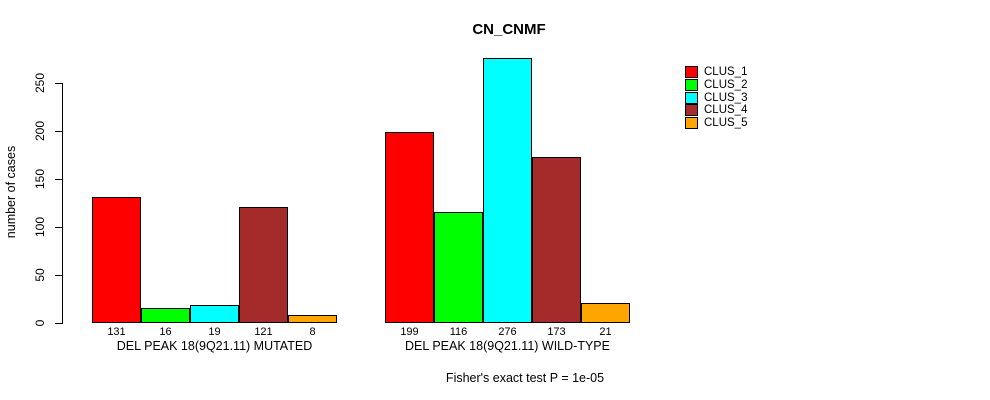  I want to click on y-tick-label: 250, so click(40, 83).